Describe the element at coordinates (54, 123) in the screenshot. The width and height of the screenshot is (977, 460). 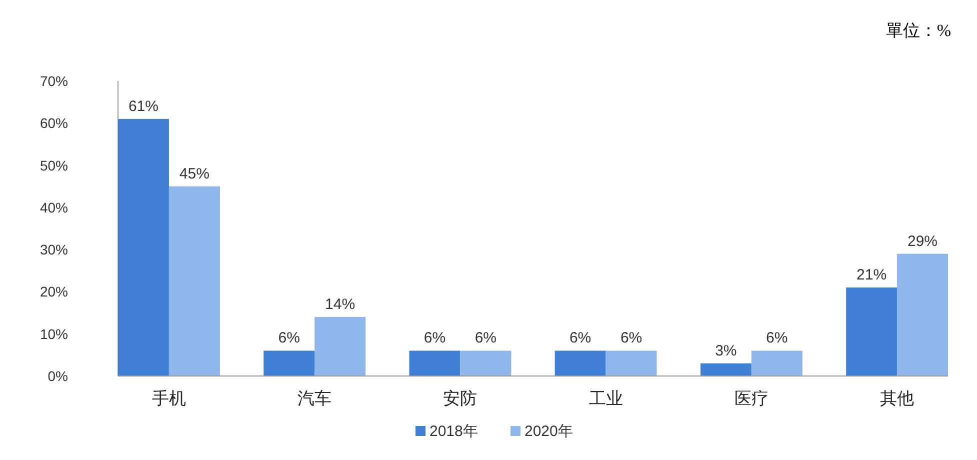
I see `y-tick-label: 60%` at that location.